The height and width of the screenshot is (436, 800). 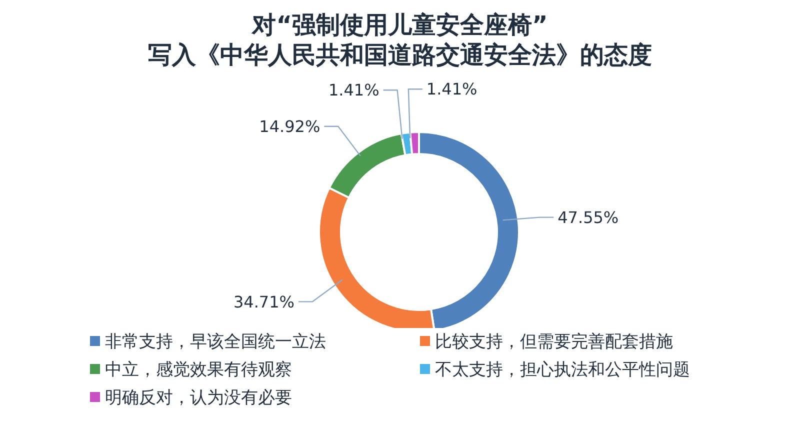 I want to click on legend-label: 比较支持，但需要完善配套措施, so click(x=554, y=341).